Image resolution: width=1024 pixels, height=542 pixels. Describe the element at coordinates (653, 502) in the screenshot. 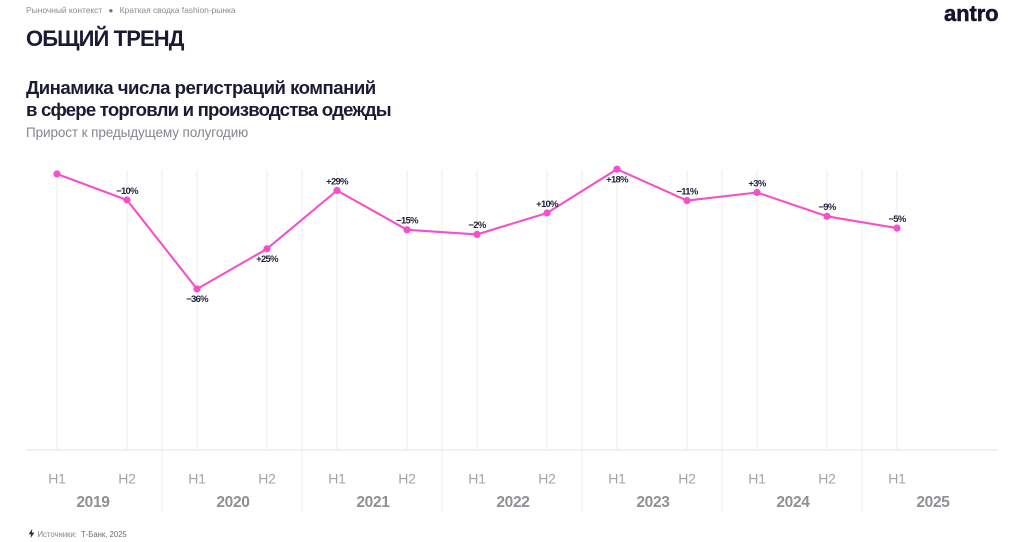

I see `svg-text: 2023` at that location.